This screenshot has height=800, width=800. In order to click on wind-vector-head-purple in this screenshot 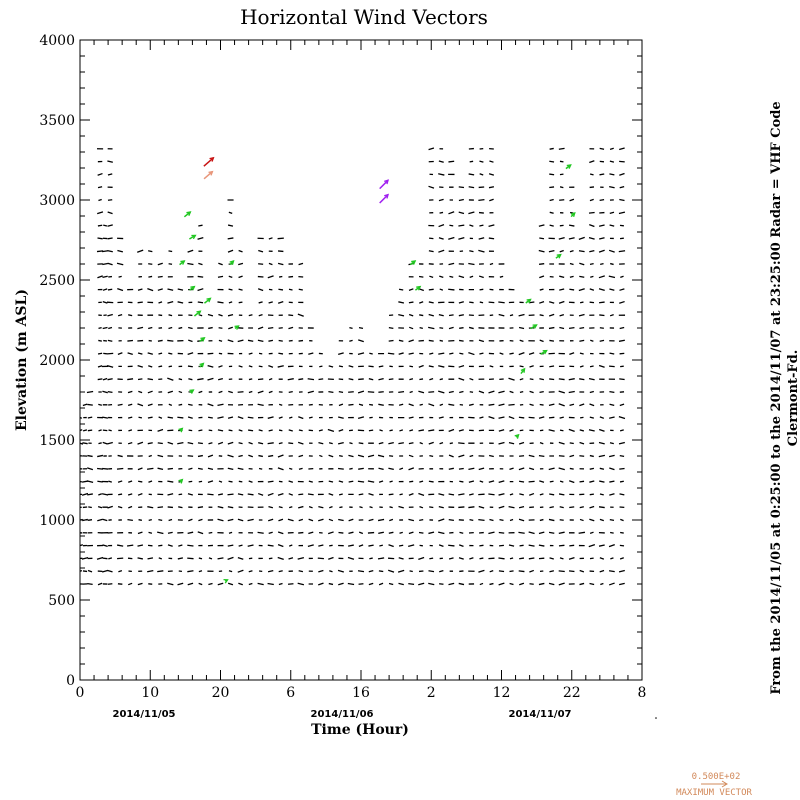, I will do `click(387, 196)`.